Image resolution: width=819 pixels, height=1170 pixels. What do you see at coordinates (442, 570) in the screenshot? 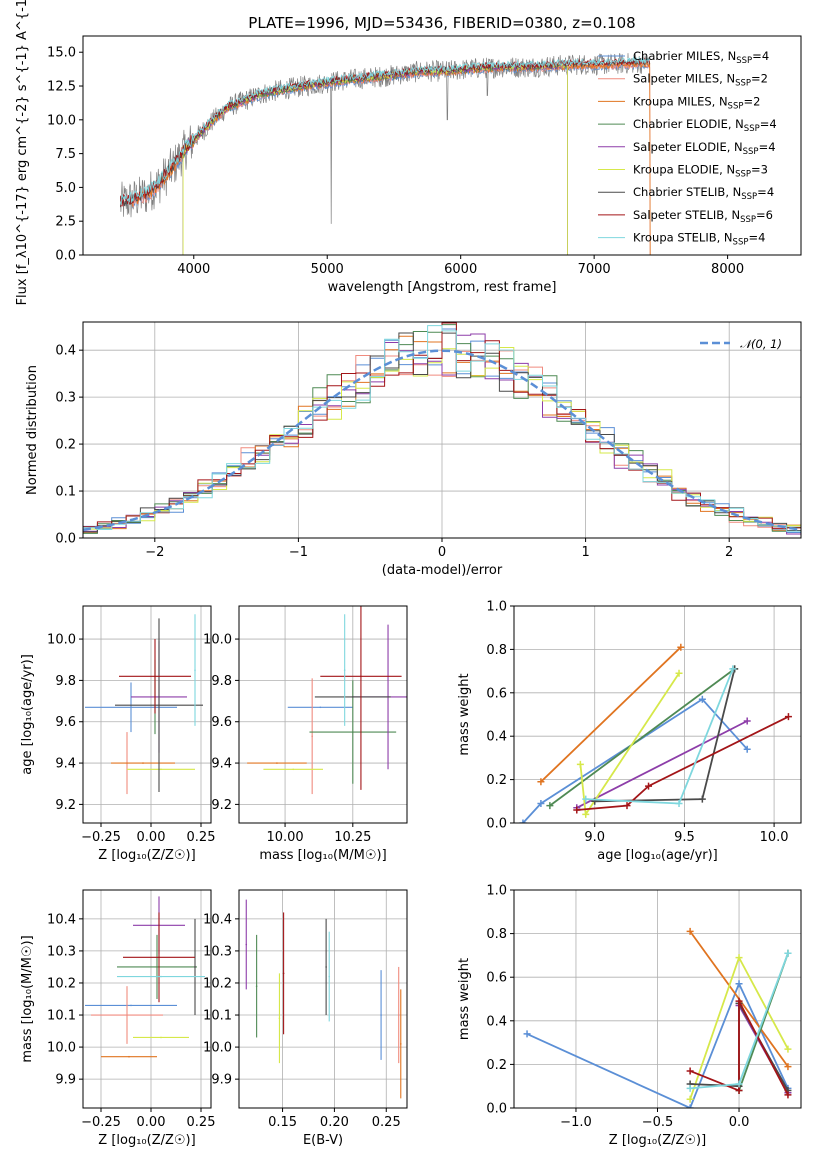
I see `x-axis-label: (data-model)/error` at bounding box center [442, 570].